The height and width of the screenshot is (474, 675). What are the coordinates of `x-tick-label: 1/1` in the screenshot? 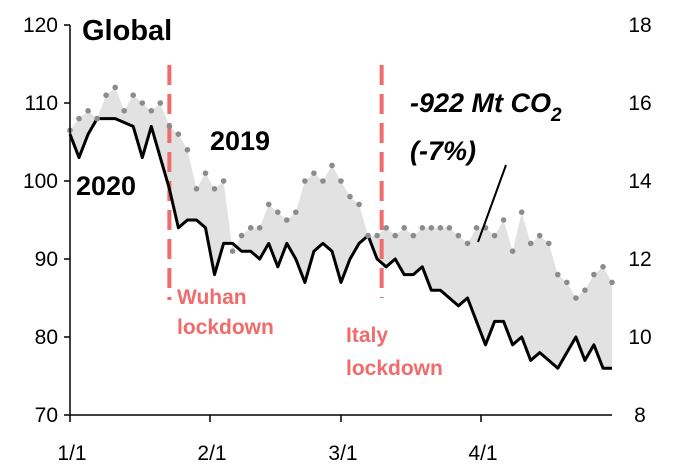 It's located at (71, 453).